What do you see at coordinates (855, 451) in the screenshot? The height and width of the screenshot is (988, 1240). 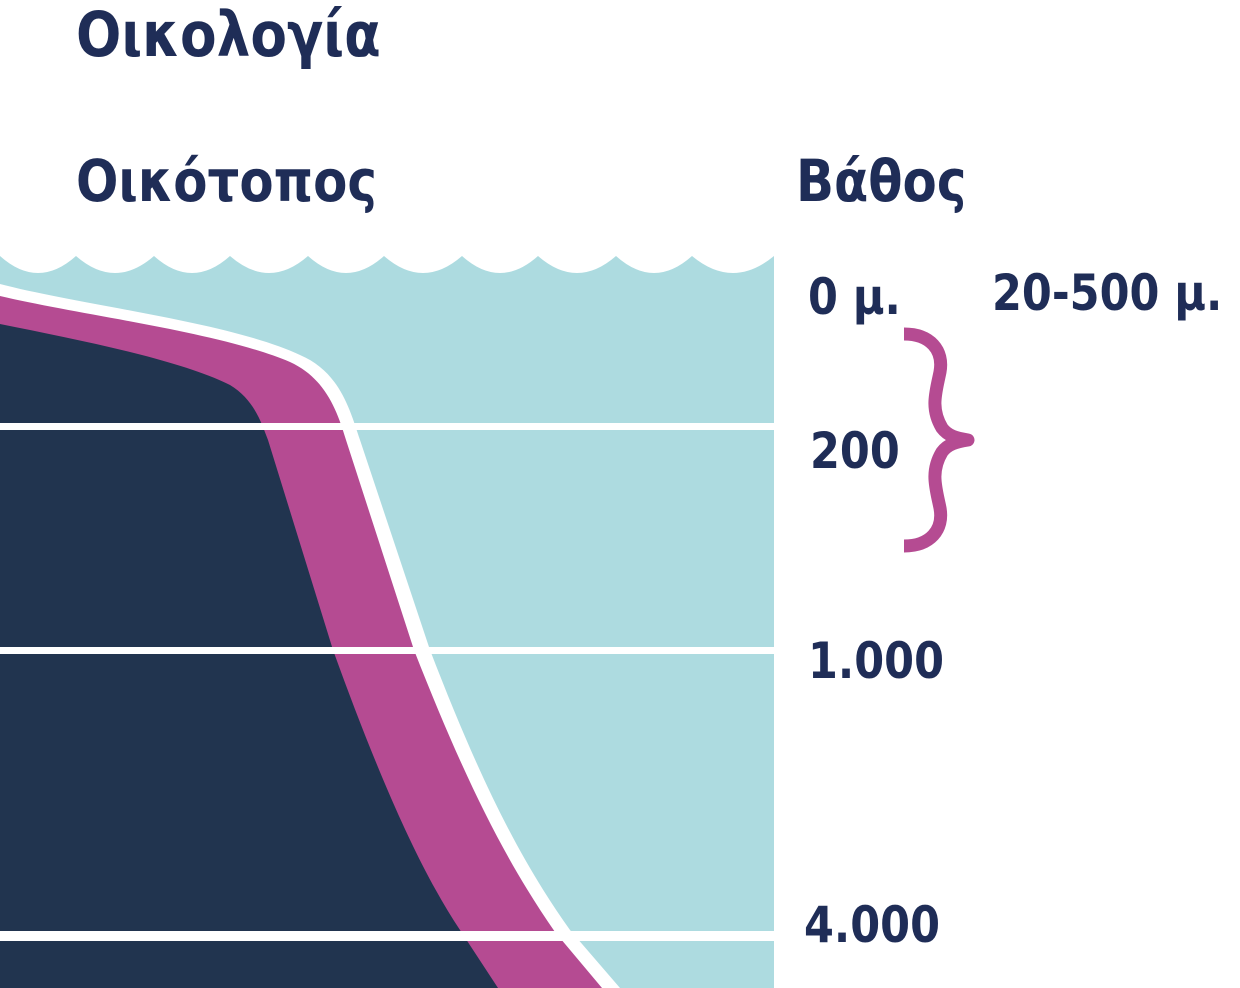 I see `depth-tick-200: 200` at bounding box center [855, 451].